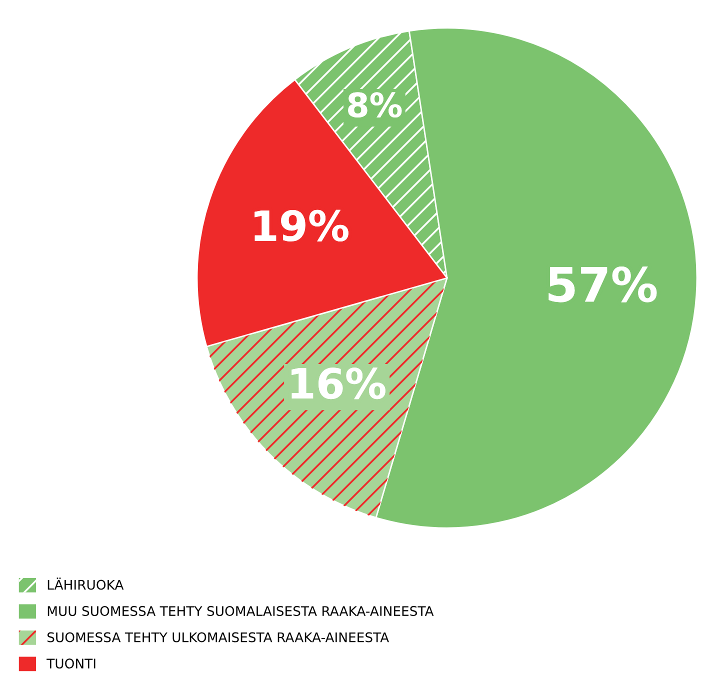  Describe the element at coordinates (301, 226) in the screenshot. I see `data-label: 19%` at that location.